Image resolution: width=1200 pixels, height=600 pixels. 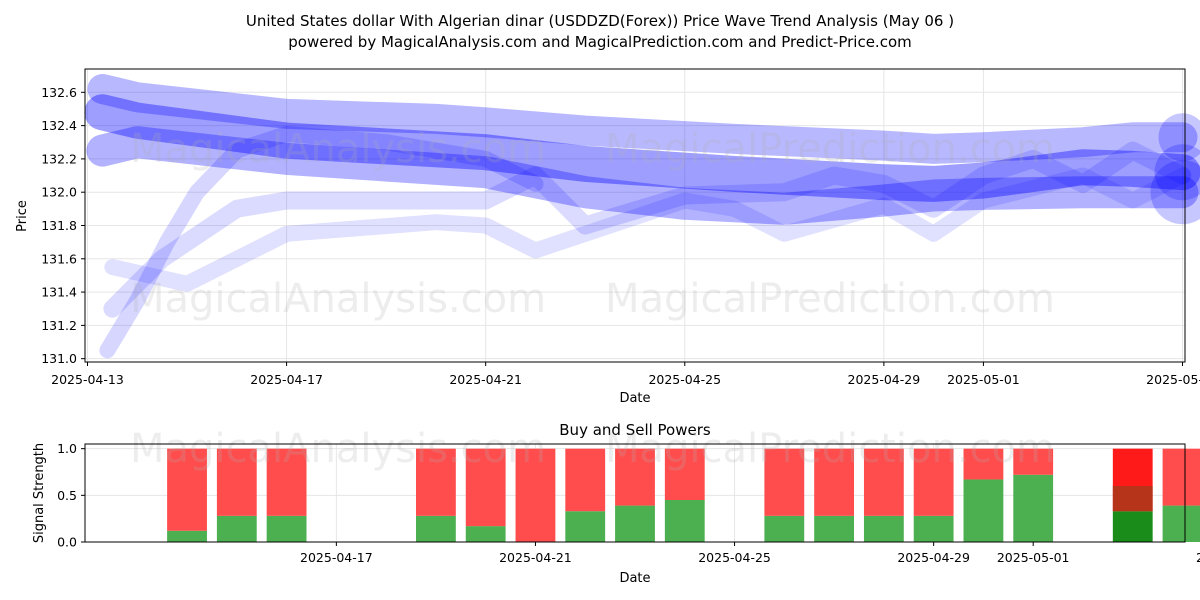 What do you see at coordinates (830, 299) in the screenshot?
I see `watermark-prediction-lower: MagicalPrediction.com` at bounding box center [830, 299].